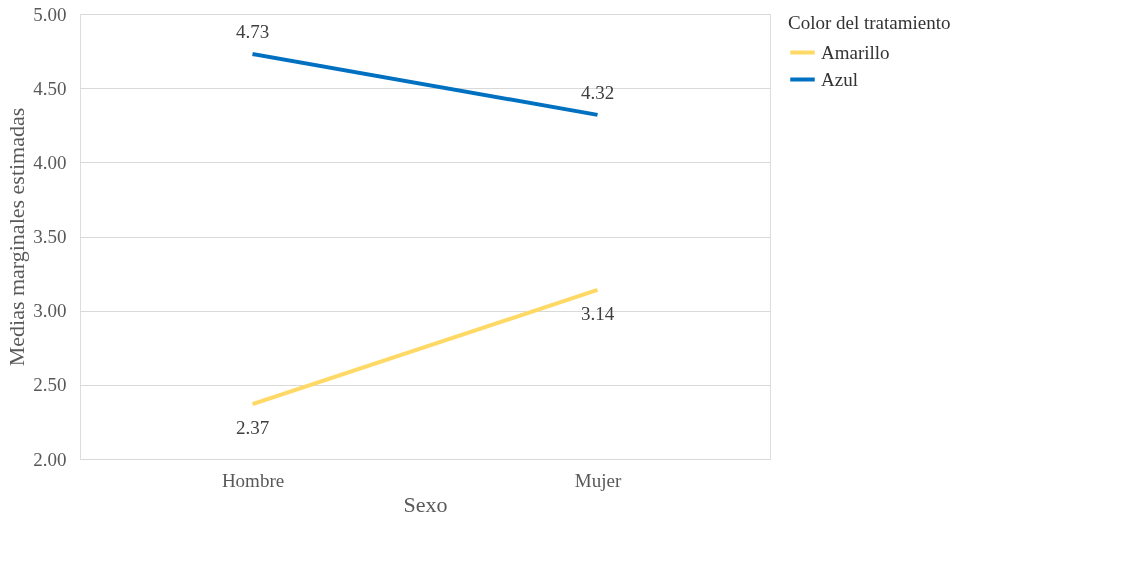 The height and width of the screenshot is (588, 1134). What do you see at coordinates (425, 504) in the screenshot?
I see `x-axis-title: Sexo` at bounding box center [425, 504].